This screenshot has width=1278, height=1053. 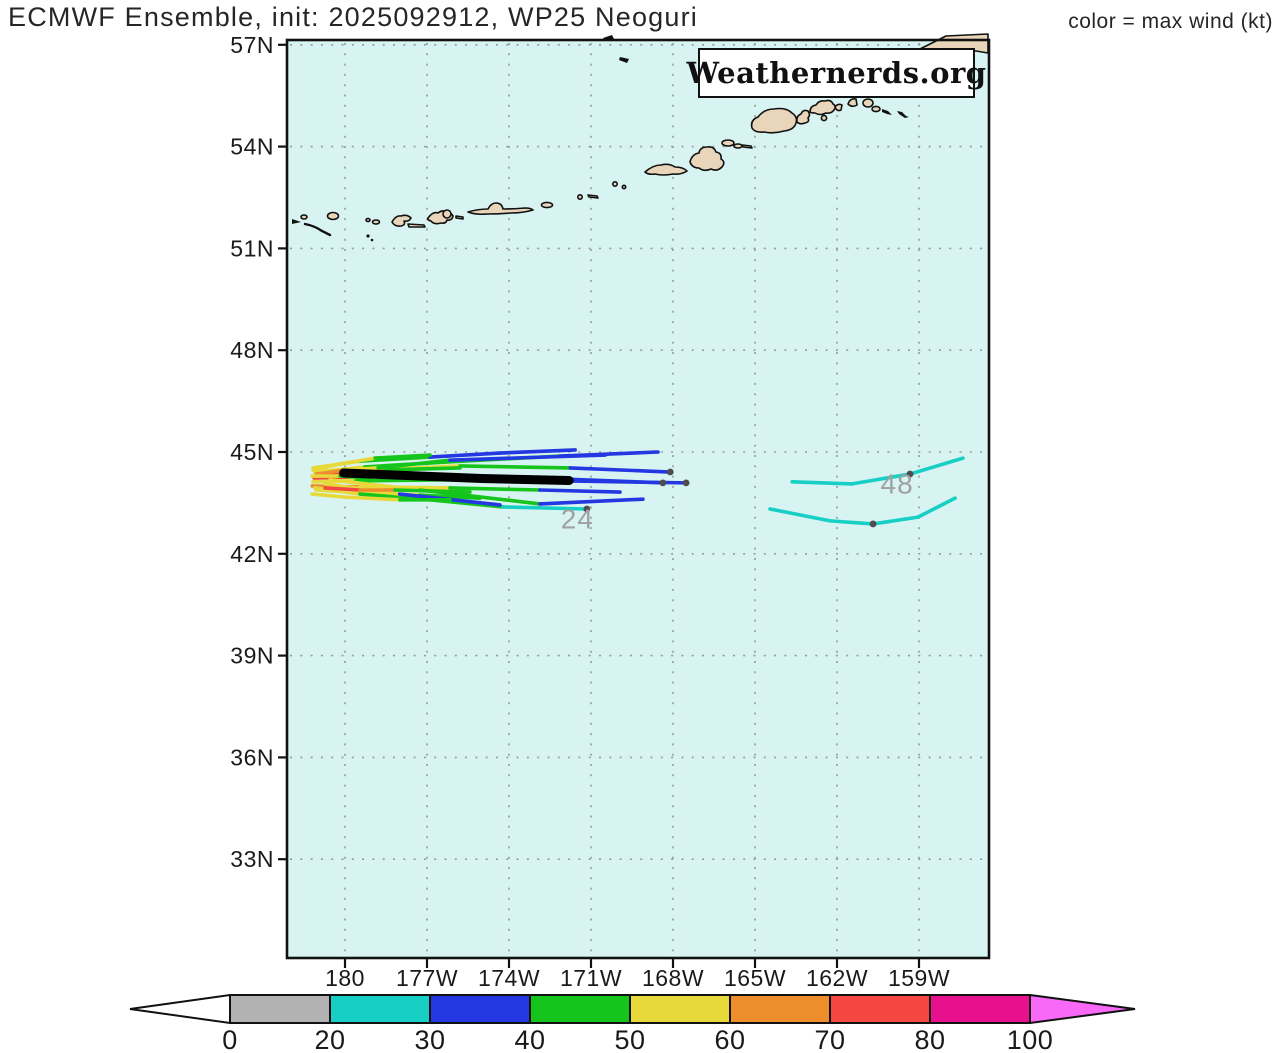 What do you see at coordinates (1170, 21) in the screenshot?
I see `colorbar-caption: color = max wind (kt)` at bounding box center [1170, 21].